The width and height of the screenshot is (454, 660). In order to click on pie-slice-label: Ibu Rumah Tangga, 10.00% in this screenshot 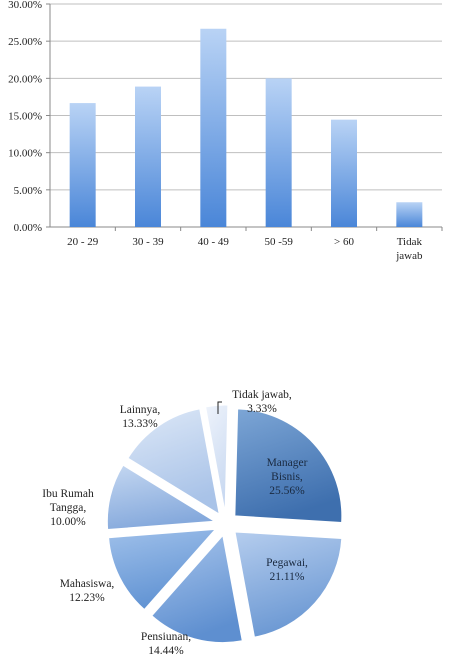, I will do `click(68, 508)`.